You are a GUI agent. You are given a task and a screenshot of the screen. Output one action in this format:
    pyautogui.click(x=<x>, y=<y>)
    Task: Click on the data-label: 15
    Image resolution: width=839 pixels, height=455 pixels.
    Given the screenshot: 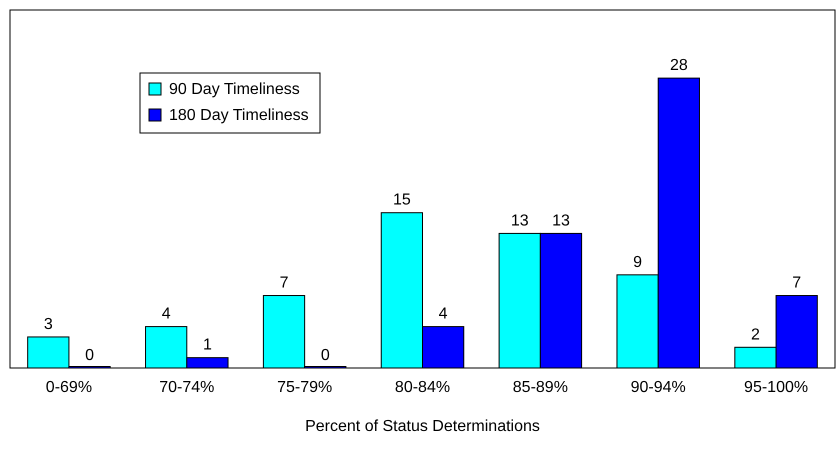 What is the action you would take?
    pyautogui.click(x=401, y=200)
    